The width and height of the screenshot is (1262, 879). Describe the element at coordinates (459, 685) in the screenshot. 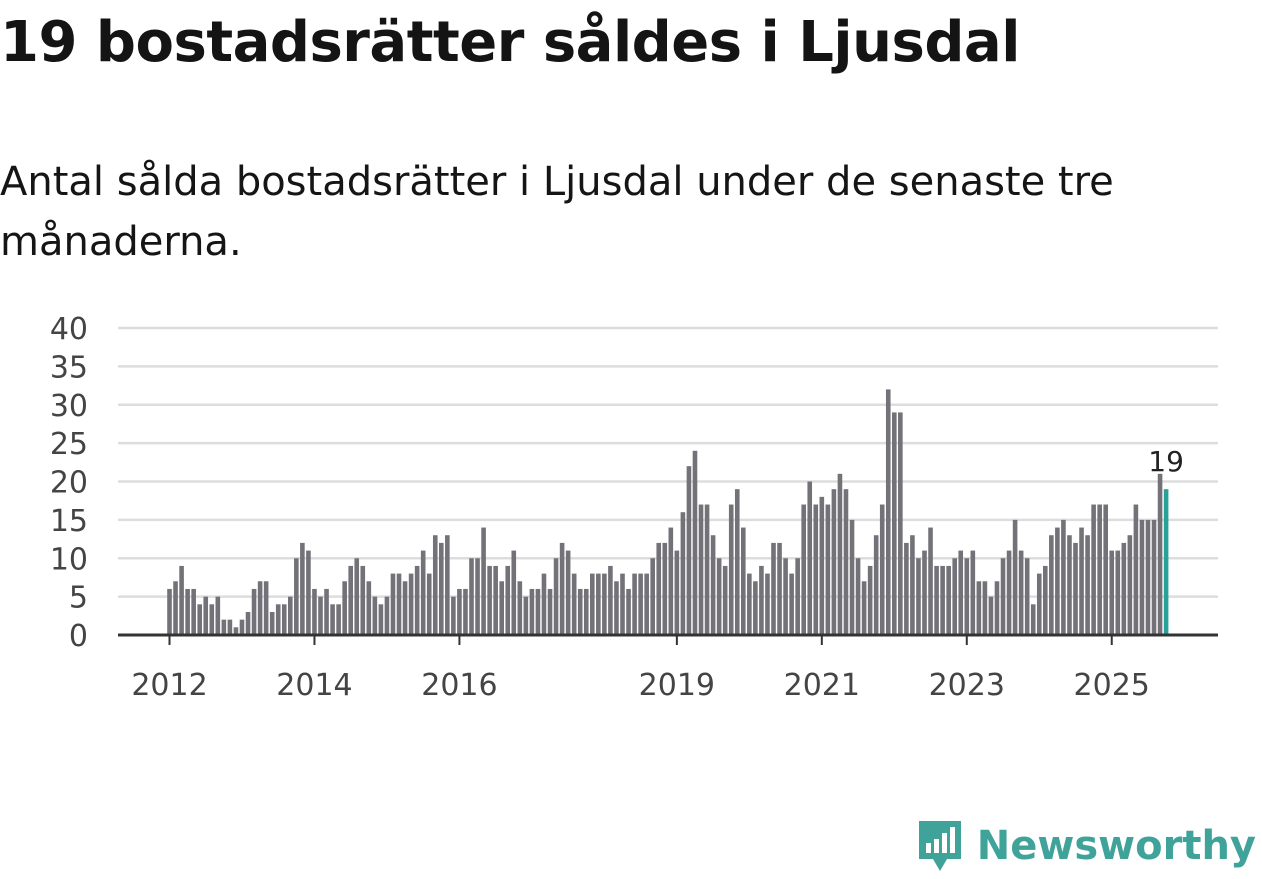

I see `x-tick-label: 2016` at that location.